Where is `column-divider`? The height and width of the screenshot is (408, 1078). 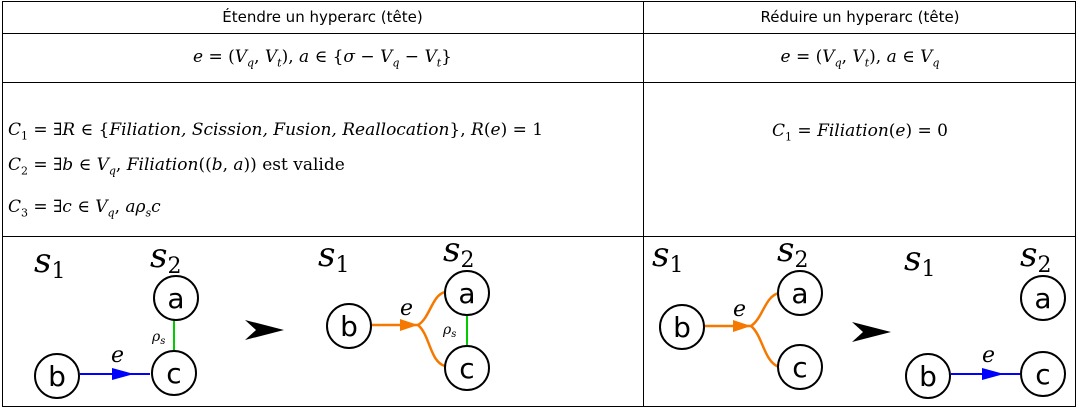 column-divider is located at coordinates (643, 204).